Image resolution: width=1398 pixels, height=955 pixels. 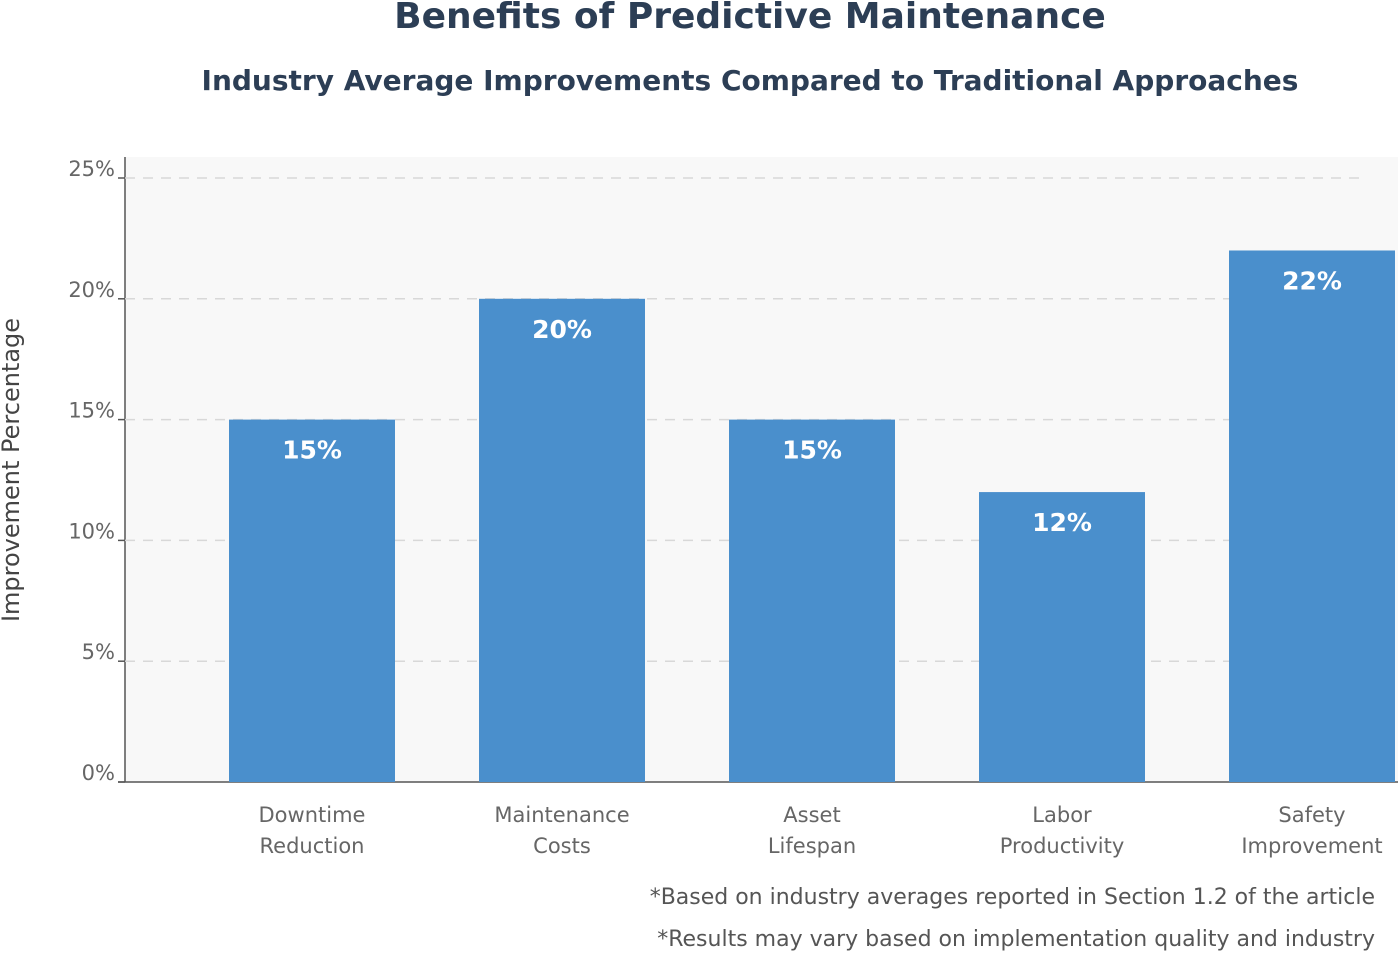 I want to click on data-label: 22%, so click(x=1312, y=280).